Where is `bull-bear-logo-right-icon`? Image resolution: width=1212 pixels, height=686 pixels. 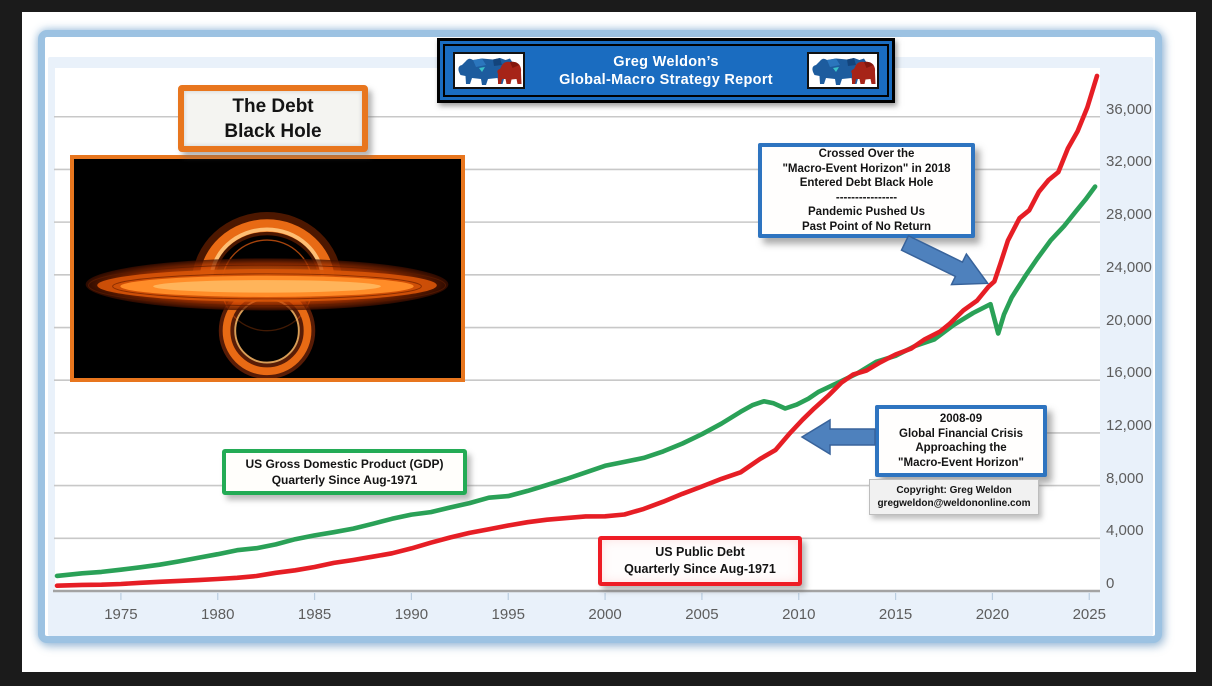
bull-bear-logo-right-icon is located at coordinates (843, 70).